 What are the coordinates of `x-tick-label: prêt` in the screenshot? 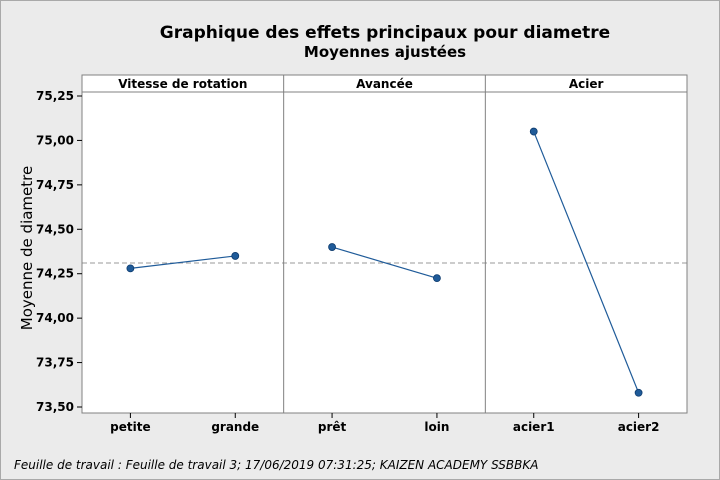 It's located at (332, 427).